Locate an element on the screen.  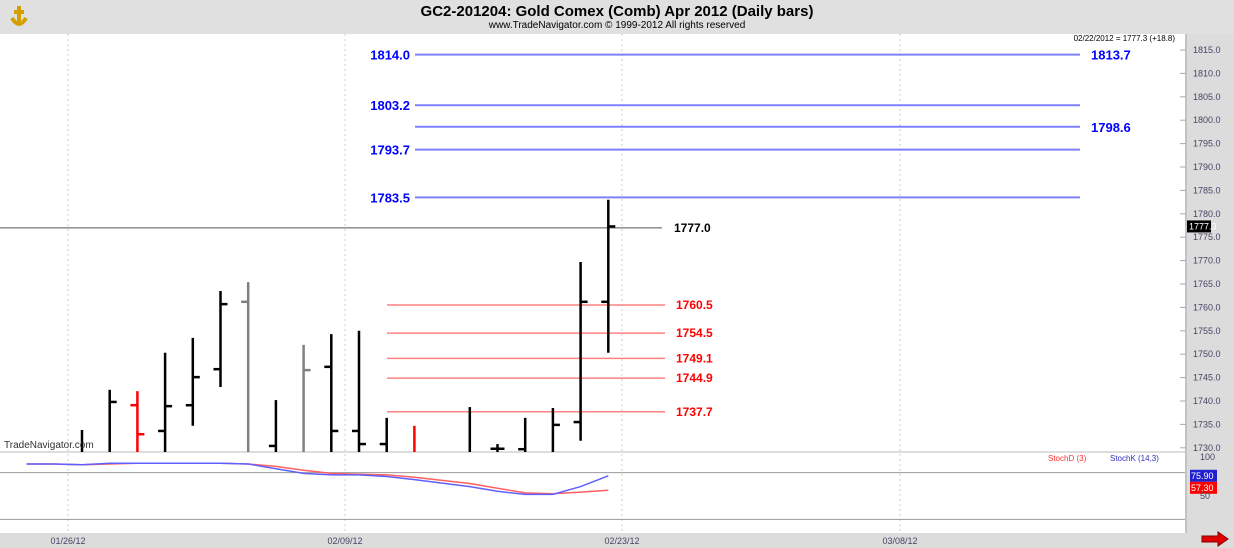
support-label: 1754.5 is located at coordinates (694, 333).